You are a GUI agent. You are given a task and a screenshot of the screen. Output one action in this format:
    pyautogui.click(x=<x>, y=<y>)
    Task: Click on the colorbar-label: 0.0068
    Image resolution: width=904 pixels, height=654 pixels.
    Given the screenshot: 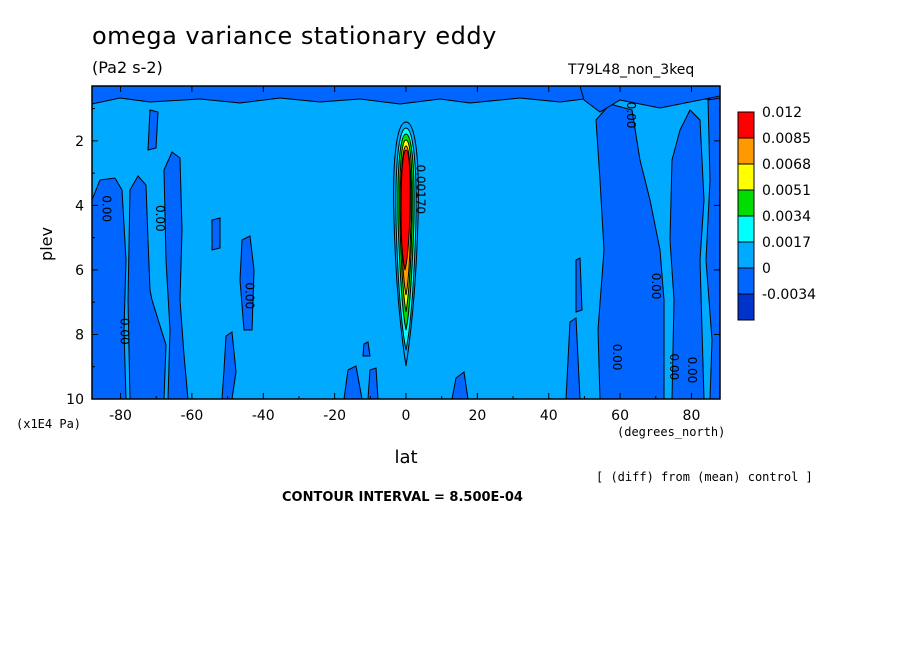 What is the action you would take?
    pyautogui.click(x=786, y=165)
    